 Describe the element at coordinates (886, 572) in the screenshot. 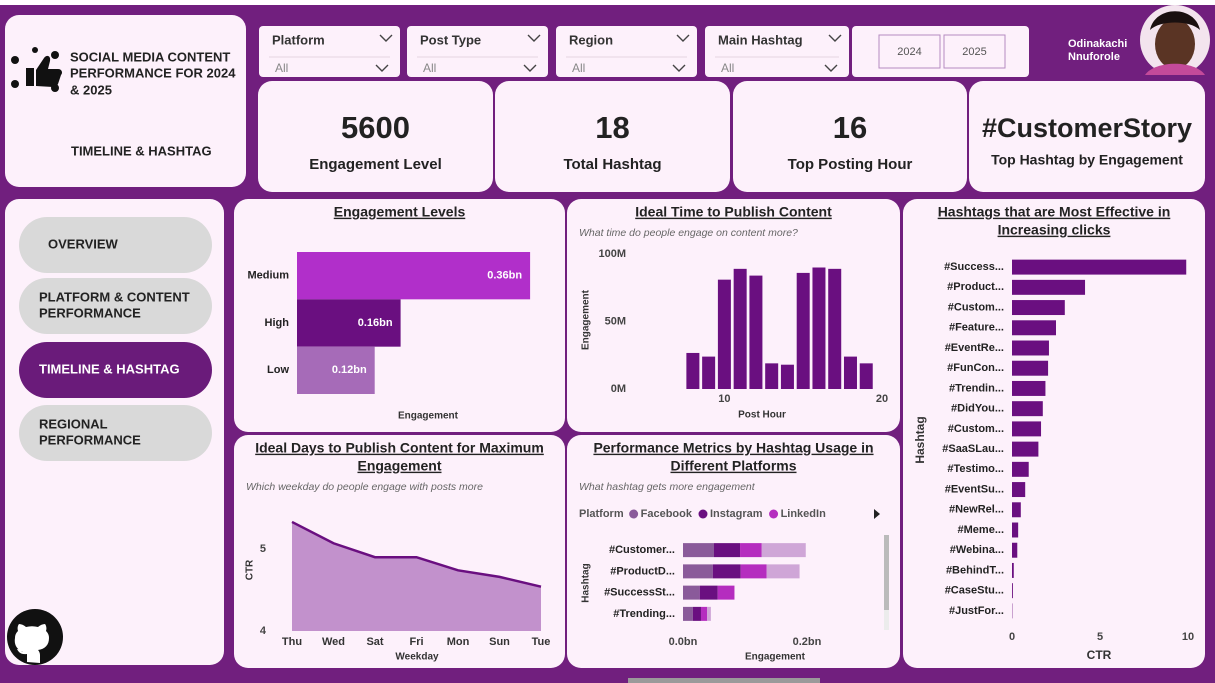

I see `scroll-thumb` at that location.